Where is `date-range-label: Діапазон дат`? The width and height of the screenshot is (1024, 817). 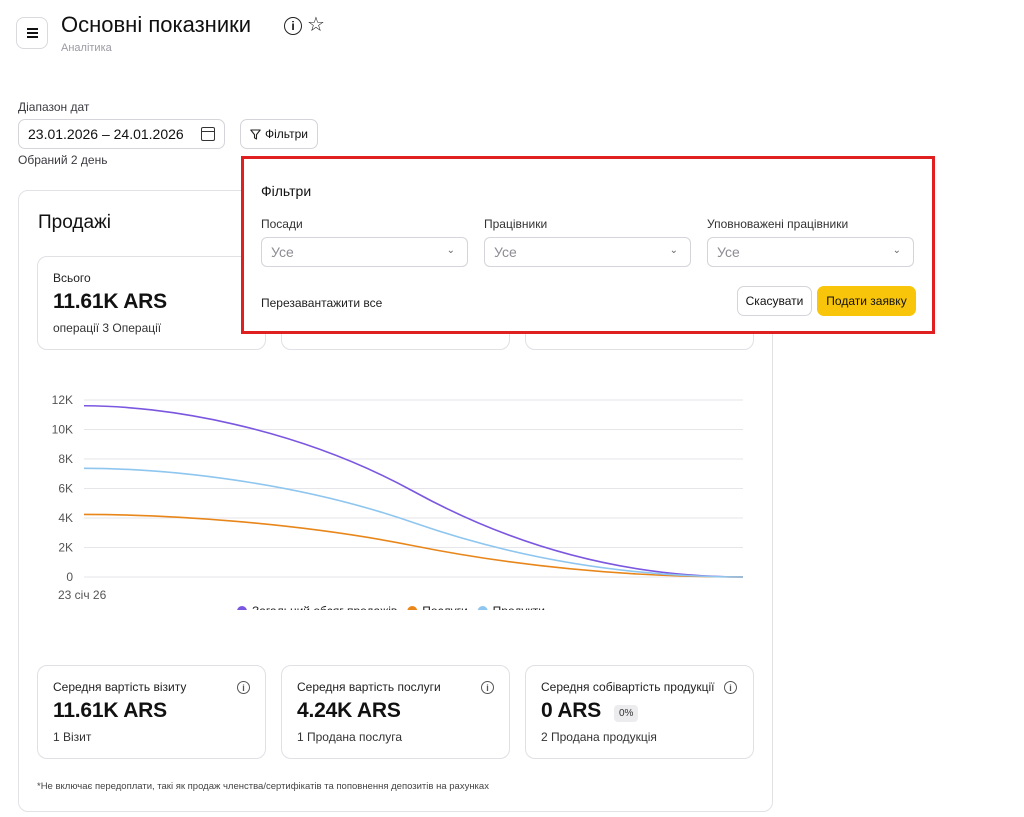
date-range-label: Діапазон дат is located at coordinates (54, 107).